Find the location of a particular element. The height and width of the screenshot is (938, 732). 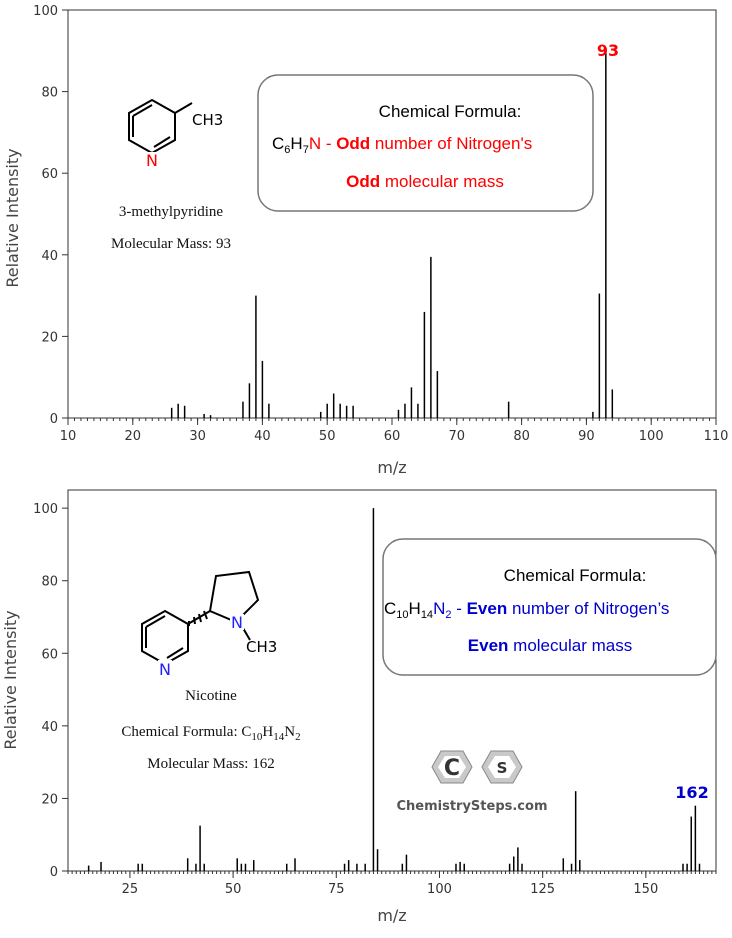

stereo-hash-bond is located at coordinates (198, 618).